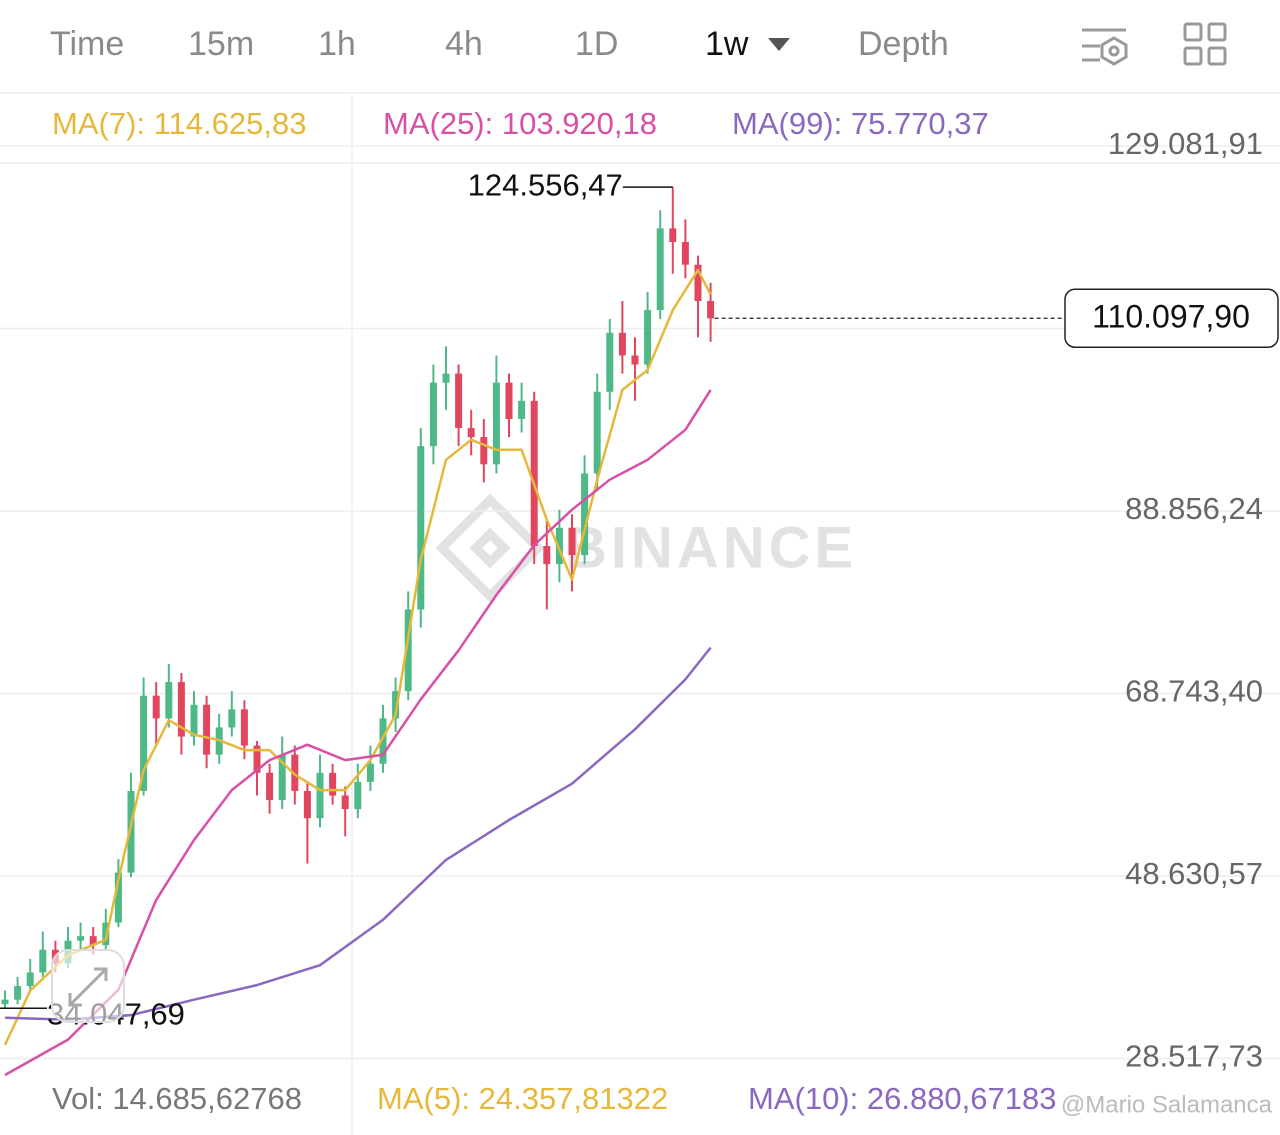  What do you see at coordinates (1105, 47) in the screenshot?
I see `indicator-settings-icon` at bounding box center [1105, 47].